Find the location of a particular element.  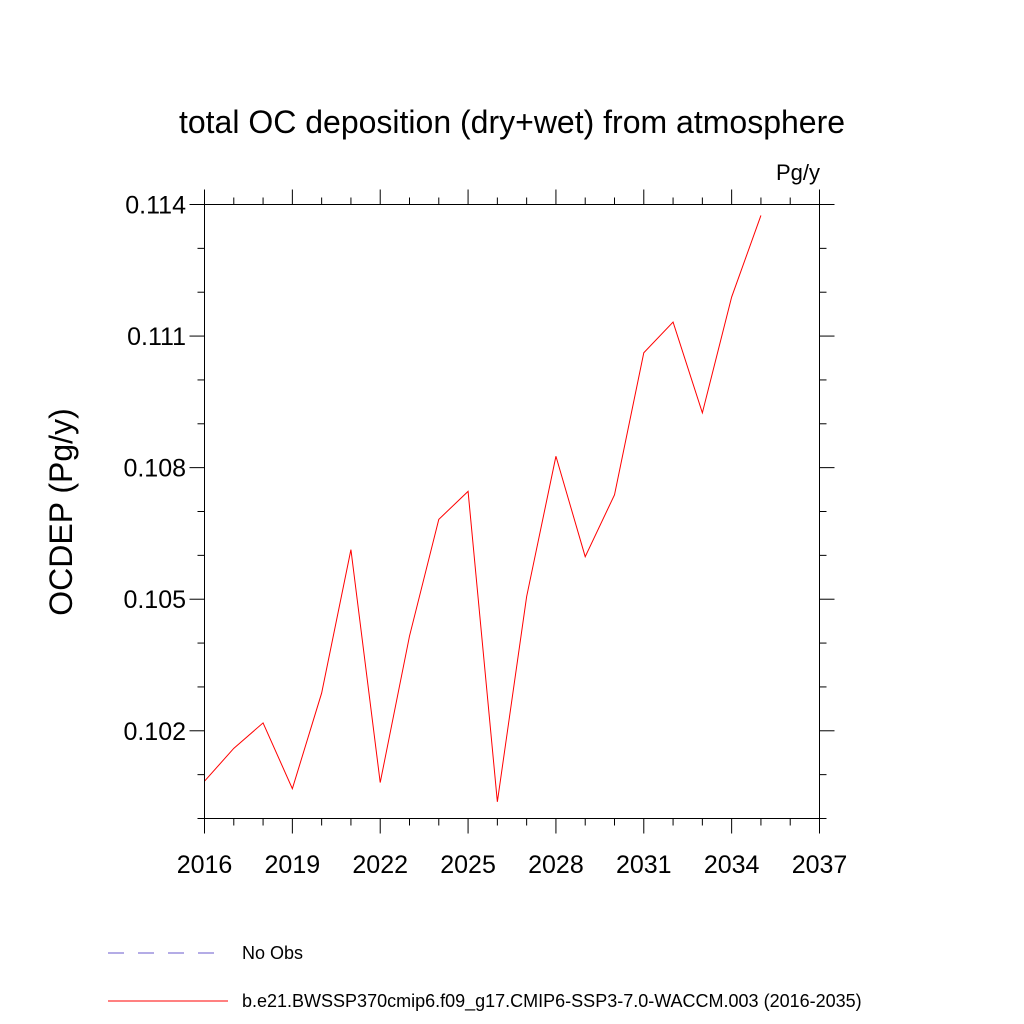

y-tick-label: 0.108 is located at coordinates (154, 469).